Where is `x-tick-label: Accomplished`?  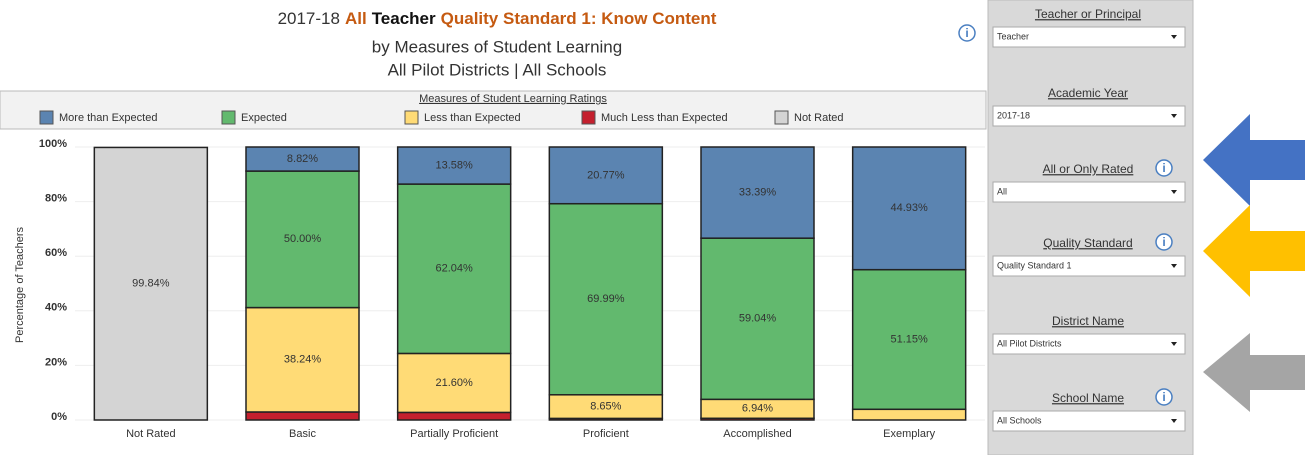 x-tick-label: Accomplished is located at coordinates (757, 434).